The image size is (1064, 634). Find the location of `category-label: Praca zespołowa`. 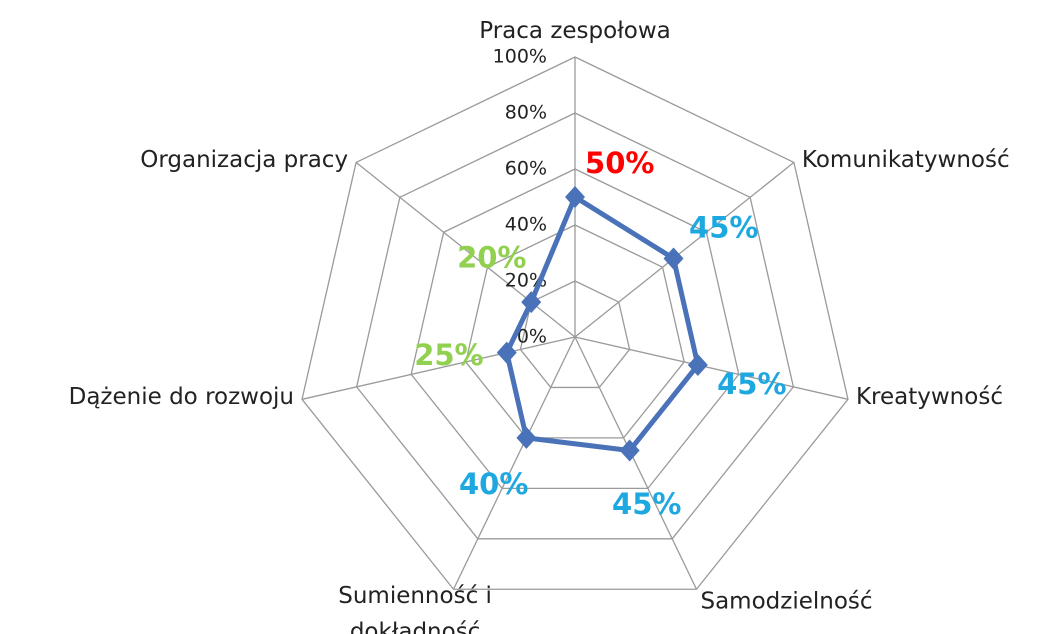

category-label: Praca zespołowa is located at coordinates (575, 31).